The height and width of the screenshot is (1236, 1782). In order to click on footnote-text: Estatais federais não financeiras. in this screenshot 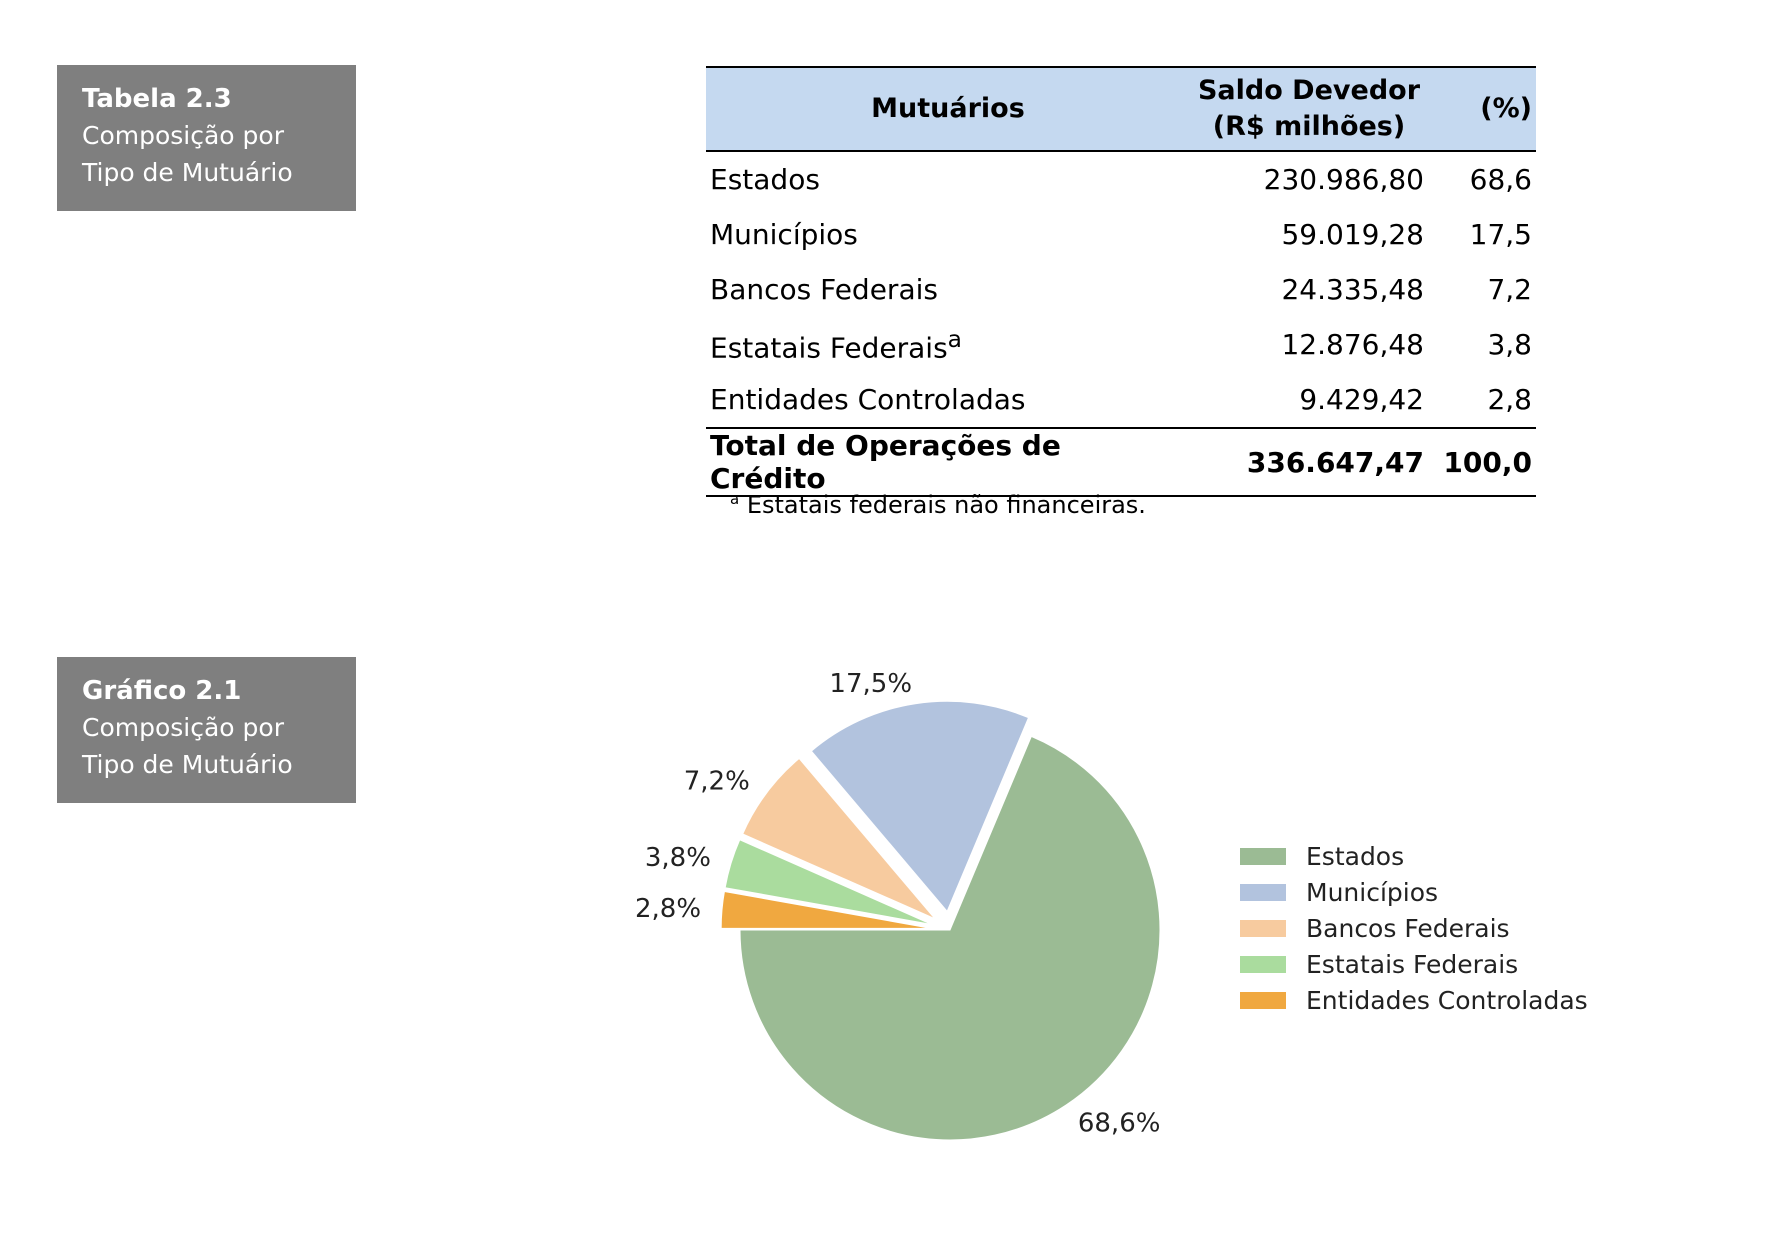, I will do `click(942, 505)`.